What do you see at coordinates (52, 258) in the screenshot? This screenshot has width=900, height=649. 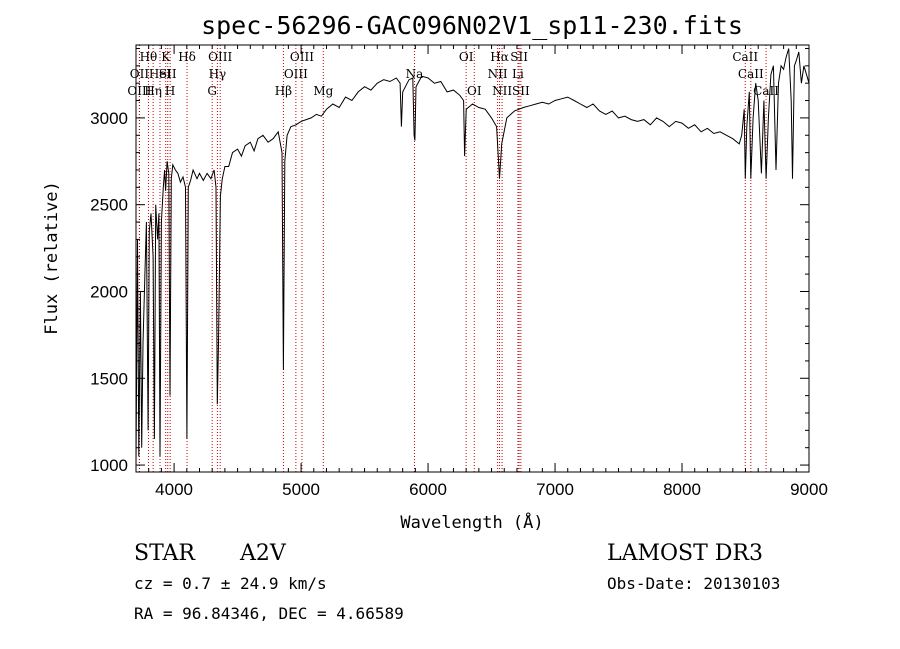 I see `y-axis-label: Flux (relative)` at bounding box center [52, 258].